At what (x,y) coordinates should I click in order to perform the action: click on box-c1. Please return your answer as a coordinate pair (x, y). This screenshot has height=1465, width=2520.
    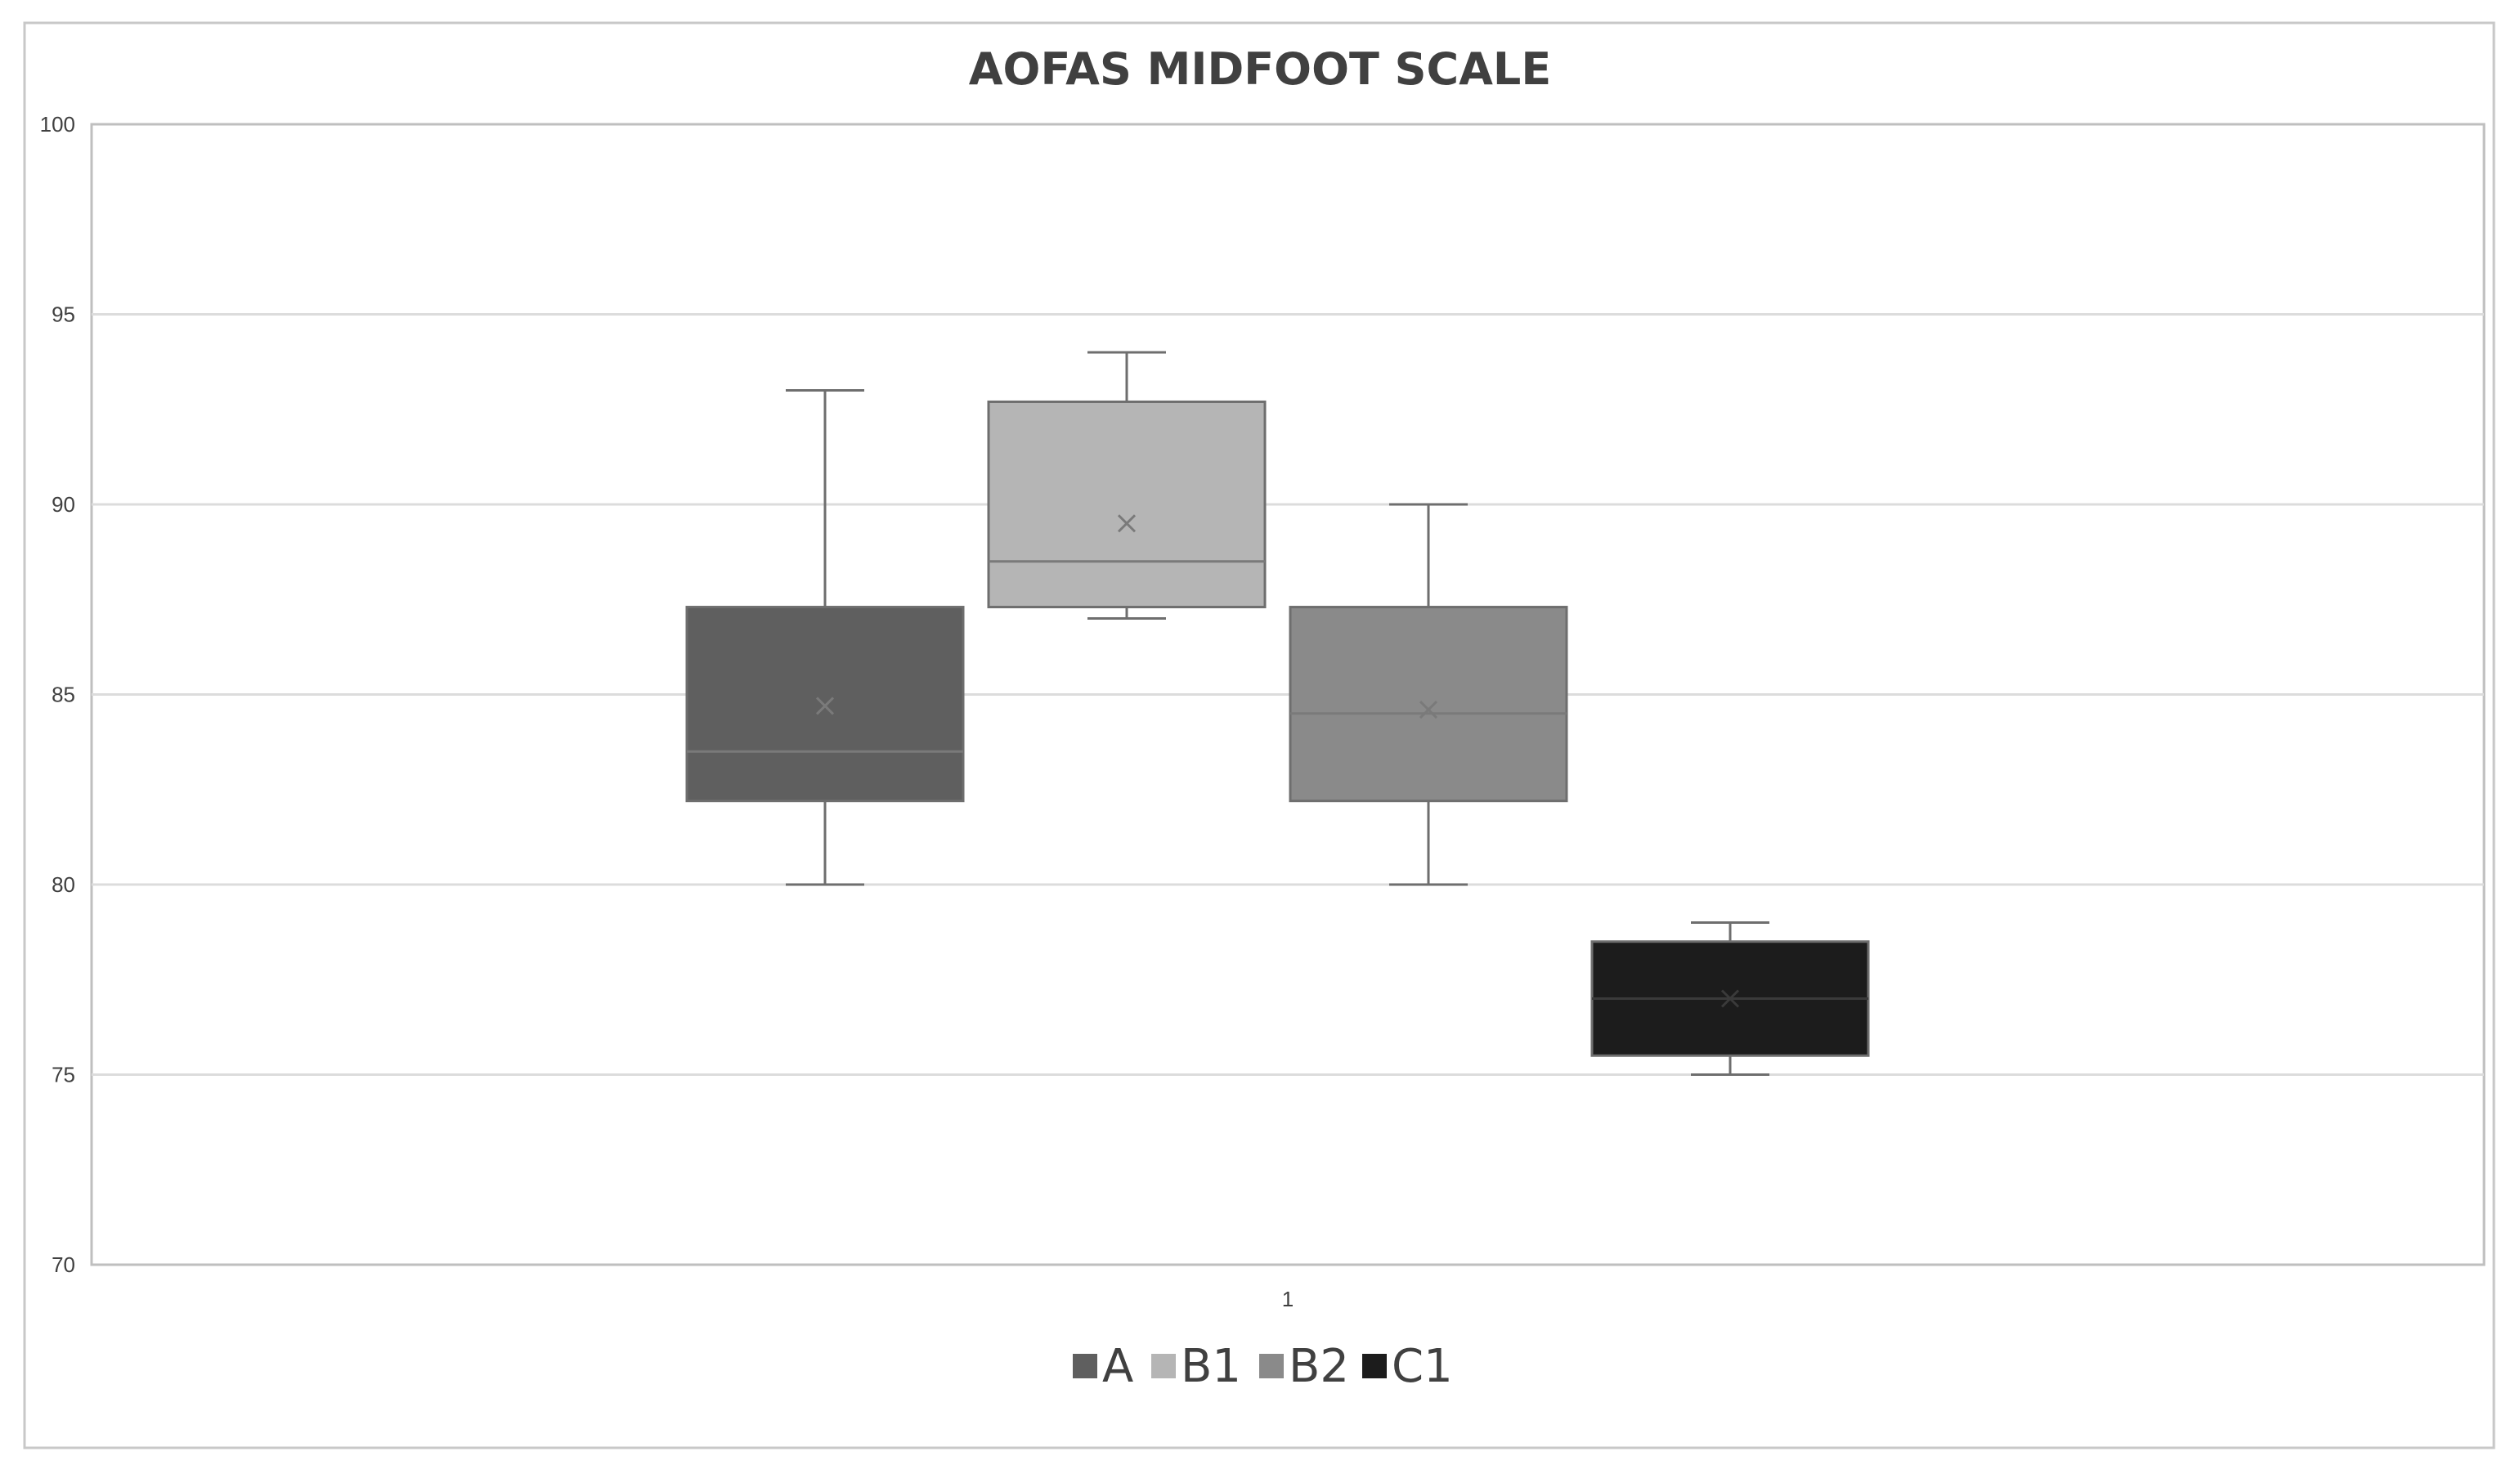
    Looking at the image, I should click on (1730, 998).